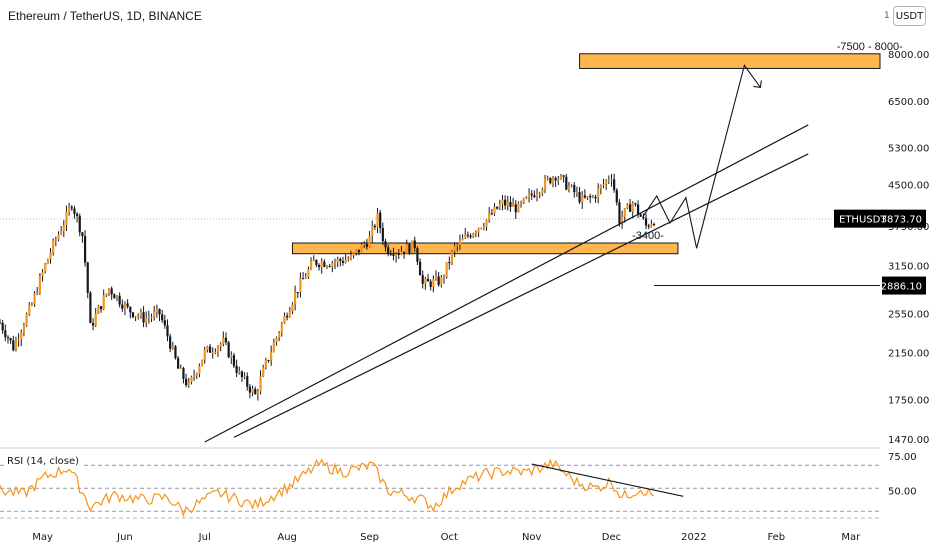  I want to click on x-tick-label: Jul, so click(204, 537).